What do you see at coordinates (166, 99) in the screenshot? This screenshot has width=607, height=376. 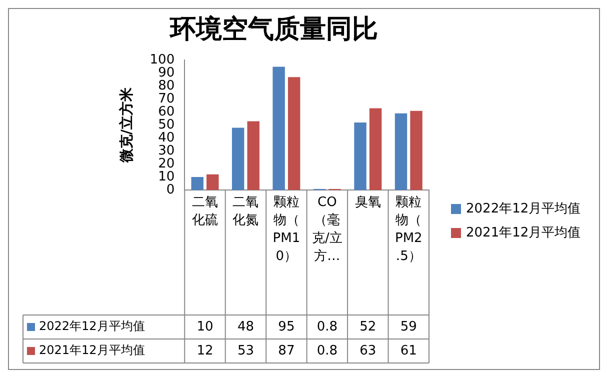 I see `y-tick-label: 70` at bounding box center [166, 99].